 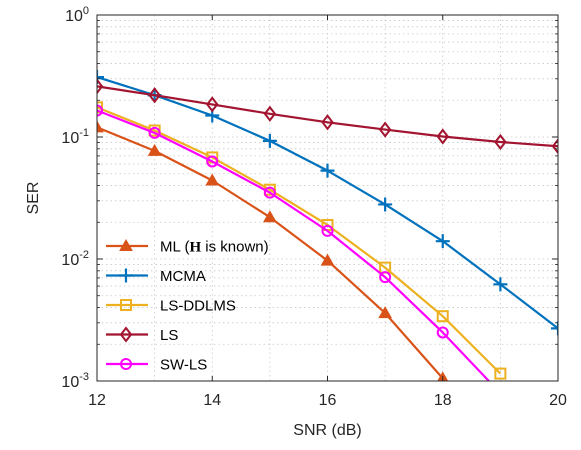 I want to click on legend-item: ML (H is known), so click(x=187, y=247).